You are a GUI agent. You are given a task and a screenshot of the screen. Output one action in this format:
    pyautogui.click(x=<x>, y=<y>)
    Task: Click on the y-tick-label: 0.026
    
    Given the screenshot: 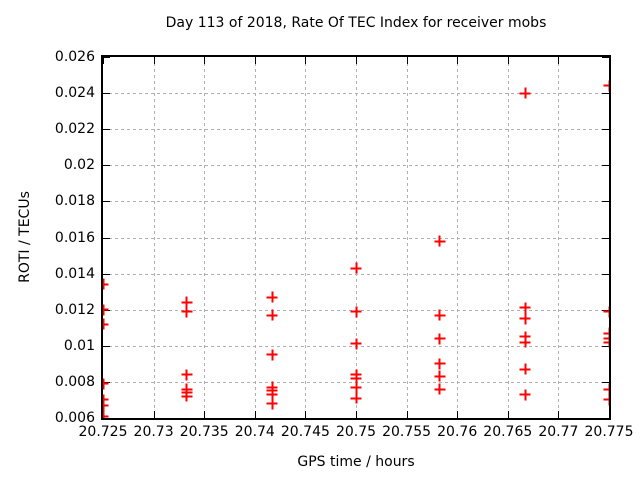 What is the action you would take?
    pyautogui.click(x=74, y=57)
    